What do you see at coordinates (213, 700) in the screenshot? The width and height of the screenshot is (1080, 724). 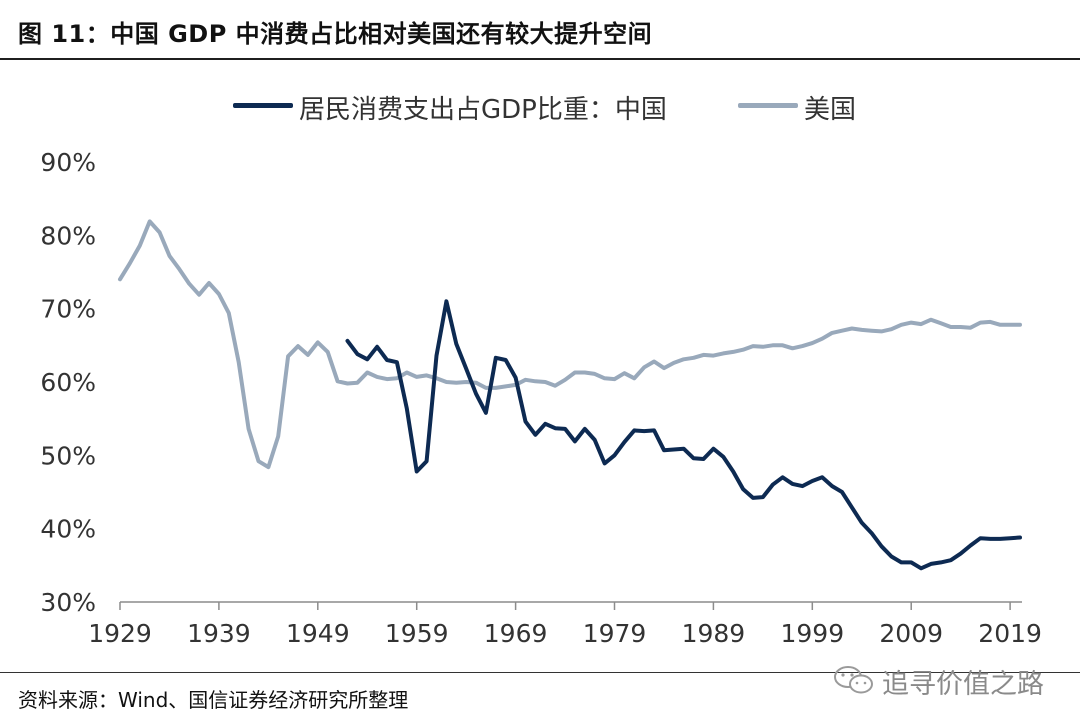 I see `source-note: 资料来源：Wind、国信证券经济研究所整理` at bounding box center [213, 700].